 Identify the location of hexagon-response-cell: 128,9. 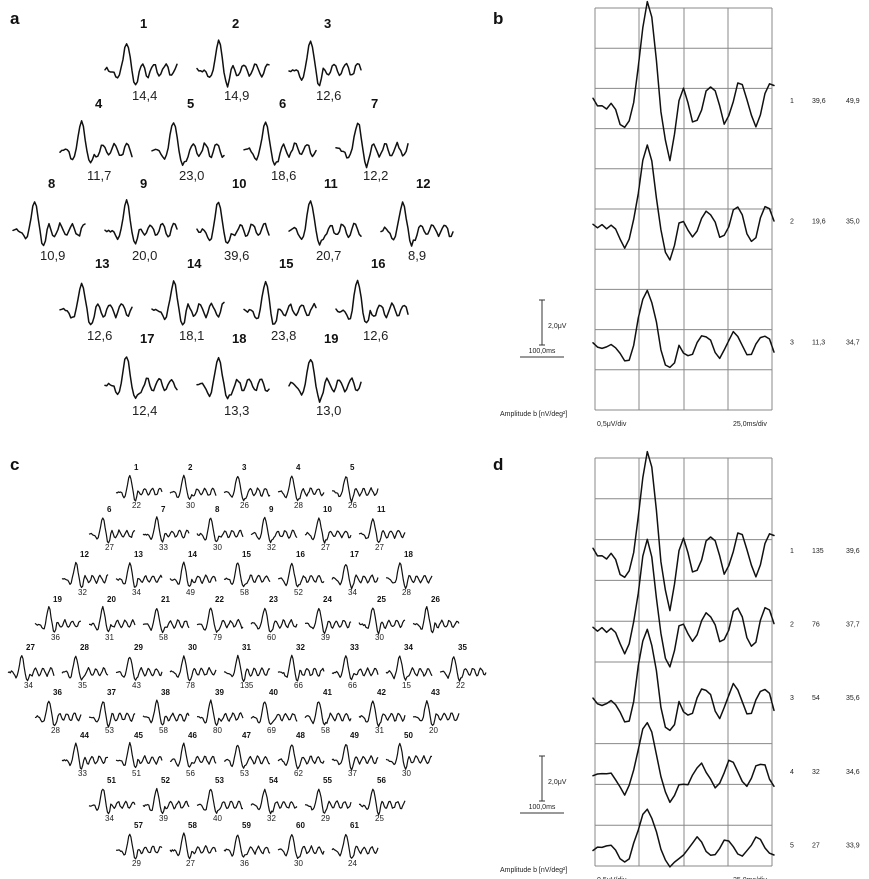
(417, 219).